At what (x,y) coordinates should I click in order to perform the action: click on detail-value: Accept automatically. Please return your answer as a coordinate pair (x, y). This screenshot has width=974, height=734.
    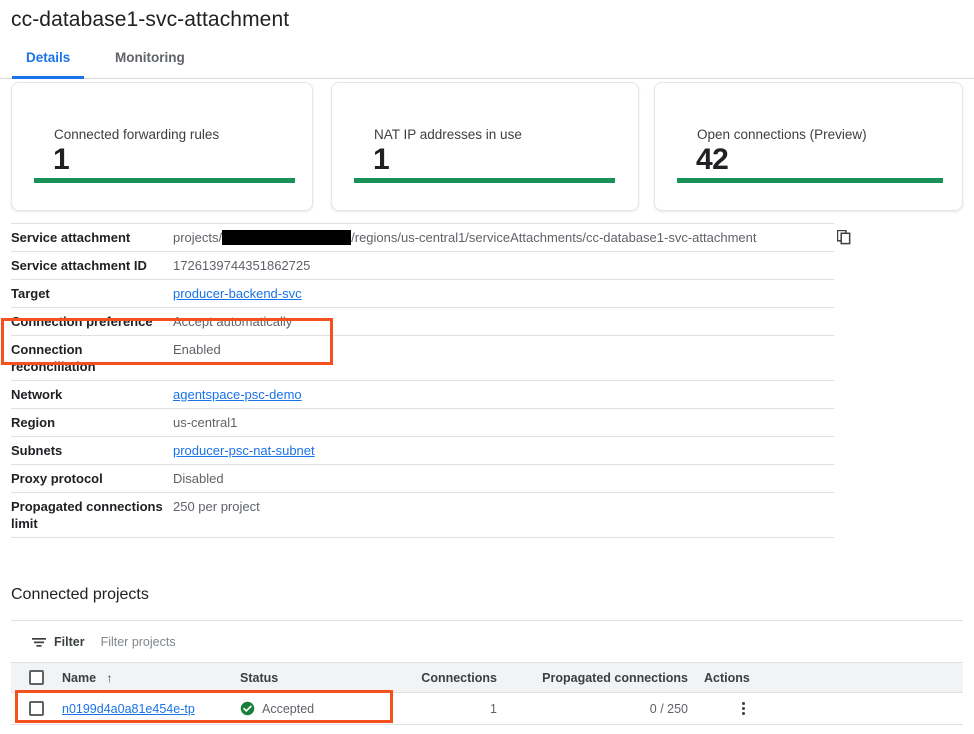
    Looking at the image, I should click on (233, 321).